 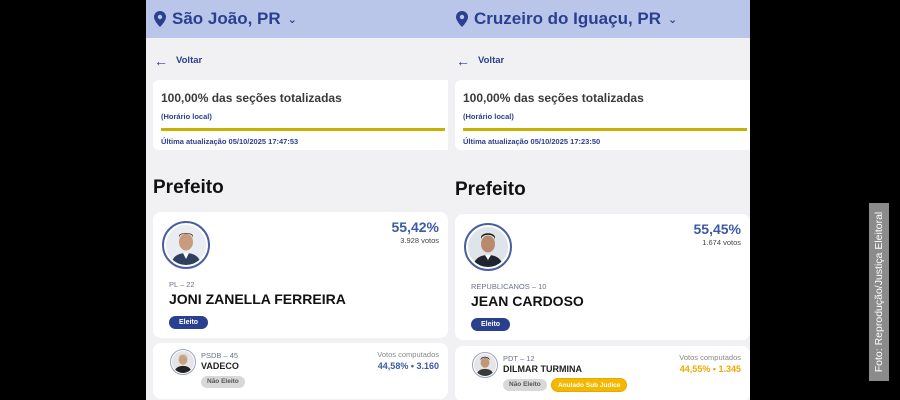 What do you see at coordinates (527, 301) in the screenshot?
I see `winner-name: JEAN CARDOSO` at bounding box center [527, 301].